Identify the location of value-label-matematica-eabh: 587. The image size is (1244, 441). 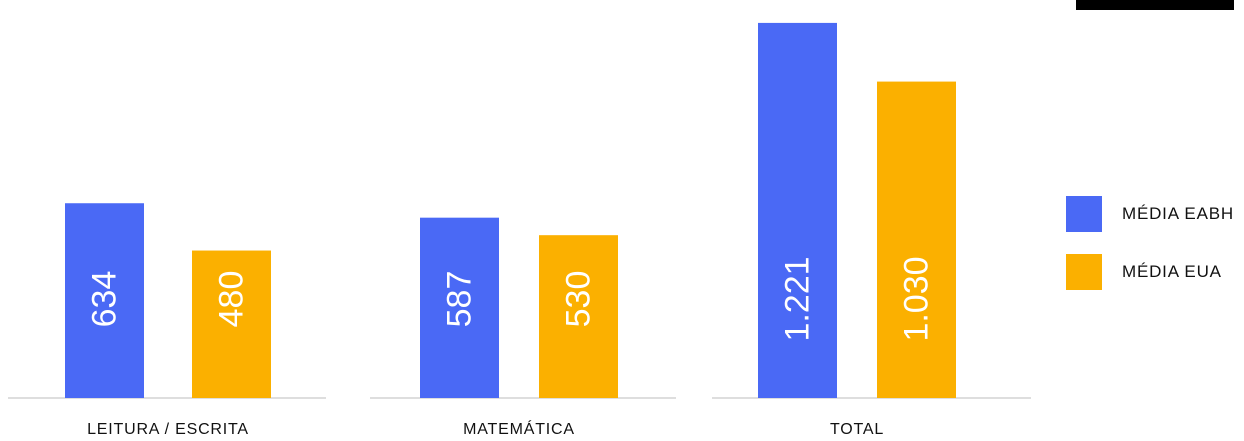
(460, 299).